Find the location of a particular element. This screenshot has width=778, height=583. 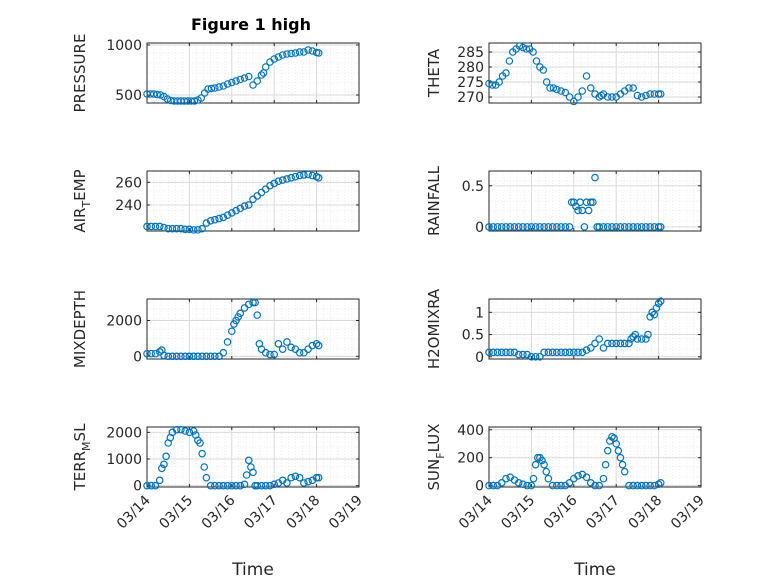

axes-box is located at coordinates (253, 201).